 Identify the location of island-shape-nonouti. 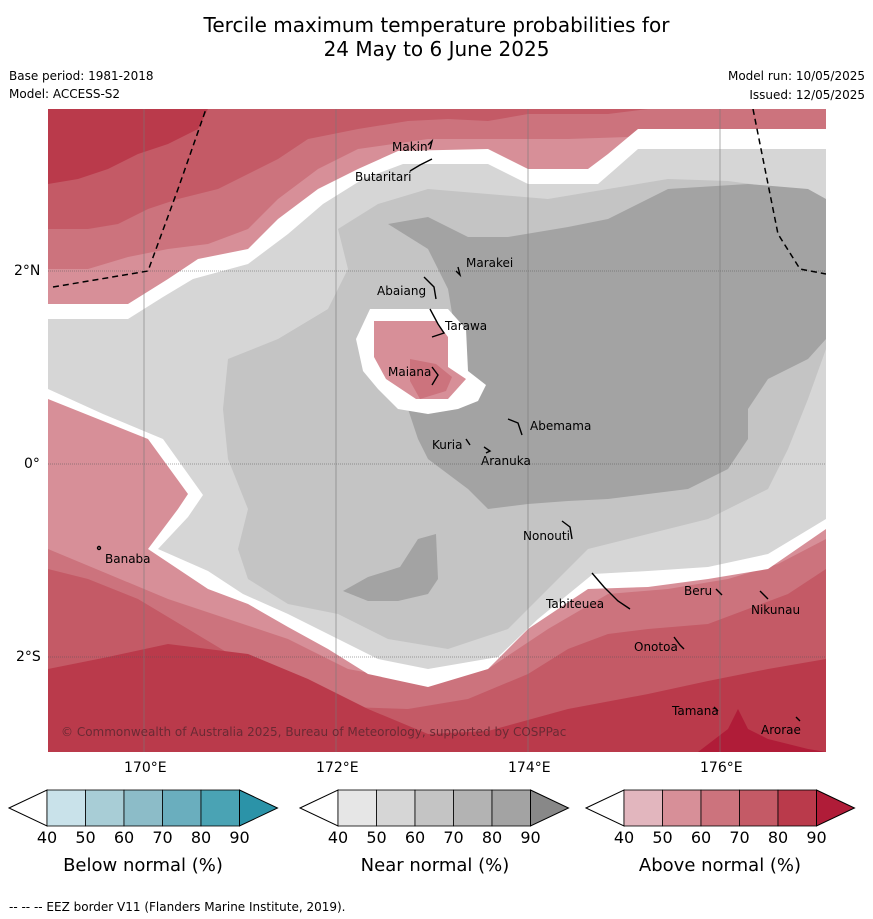
(567, 530).